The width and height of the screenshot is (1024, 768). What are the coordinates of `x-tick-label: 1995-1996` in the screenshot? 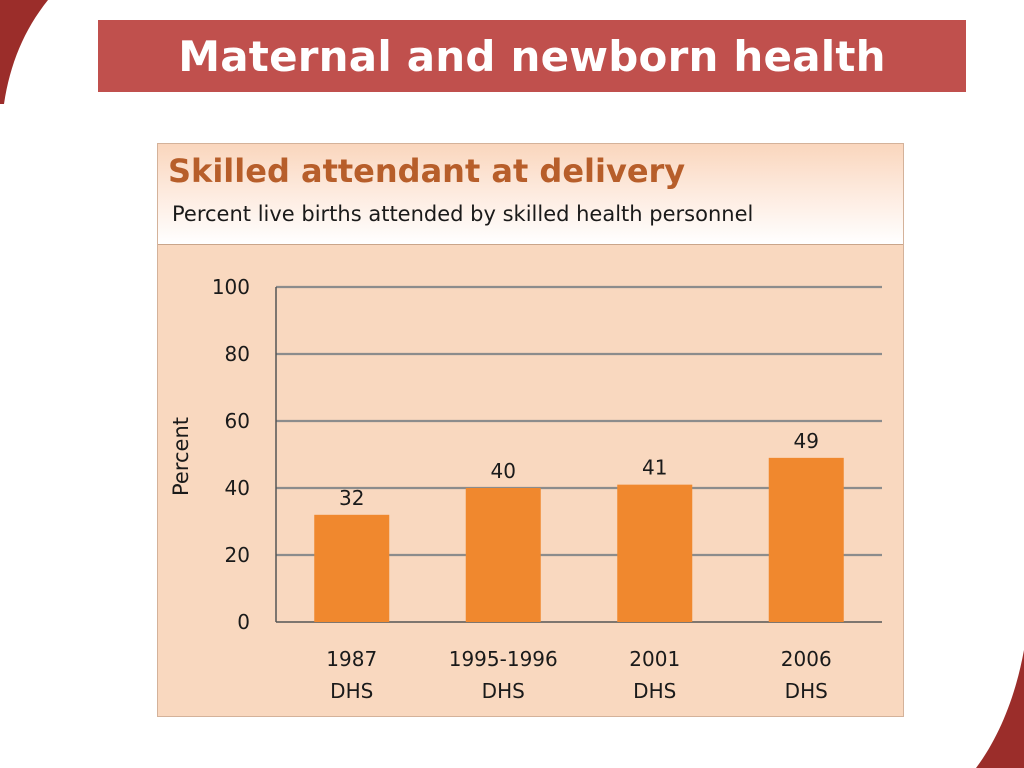 It's located at (503, 659).